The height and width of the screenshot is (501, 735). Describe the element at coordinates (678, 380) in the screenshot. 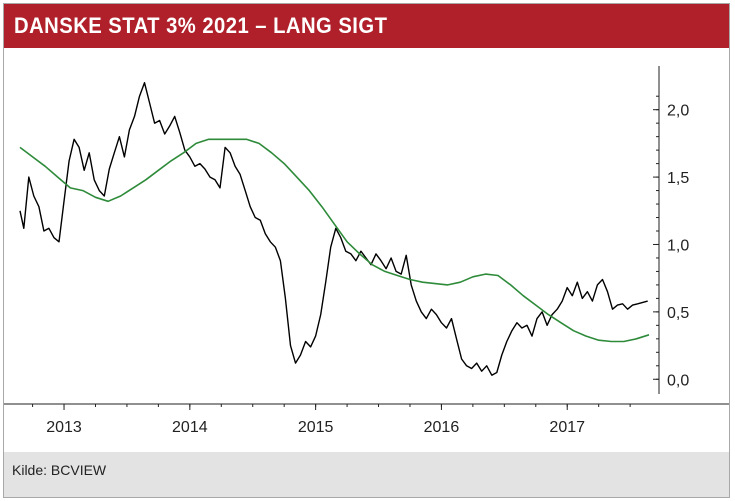

I see `y-tick-label: 0,0` at that location.